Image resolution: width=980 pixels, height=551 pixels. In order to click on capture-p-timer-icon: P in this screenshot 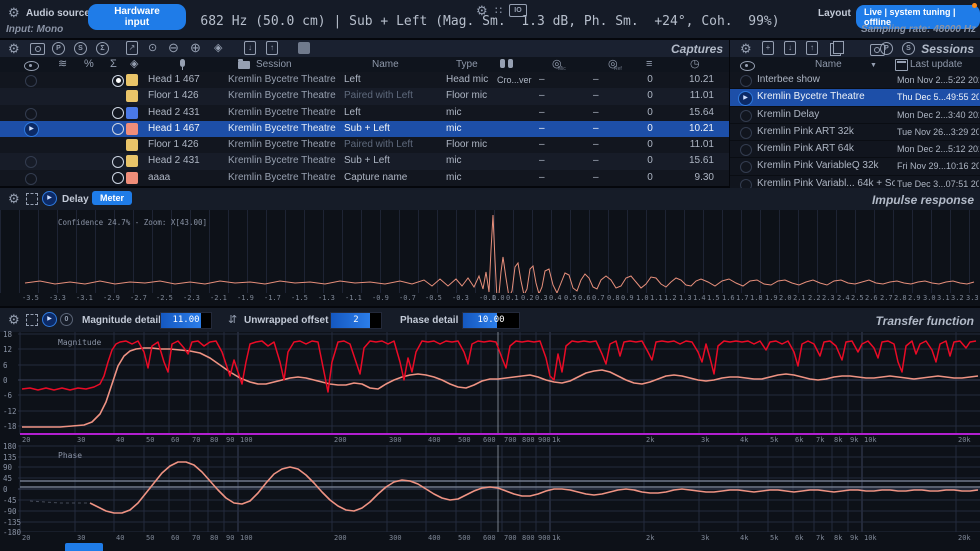, I will do `click(58, 48)`.